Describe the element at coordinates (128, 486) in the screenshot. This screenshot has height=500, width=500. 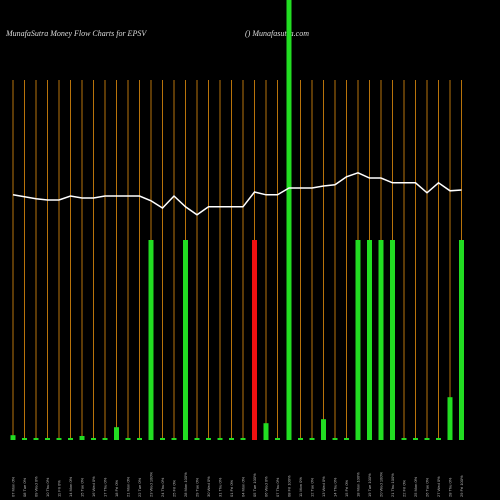
I see `x-tick-label: 21 Mon 0%` at that location.